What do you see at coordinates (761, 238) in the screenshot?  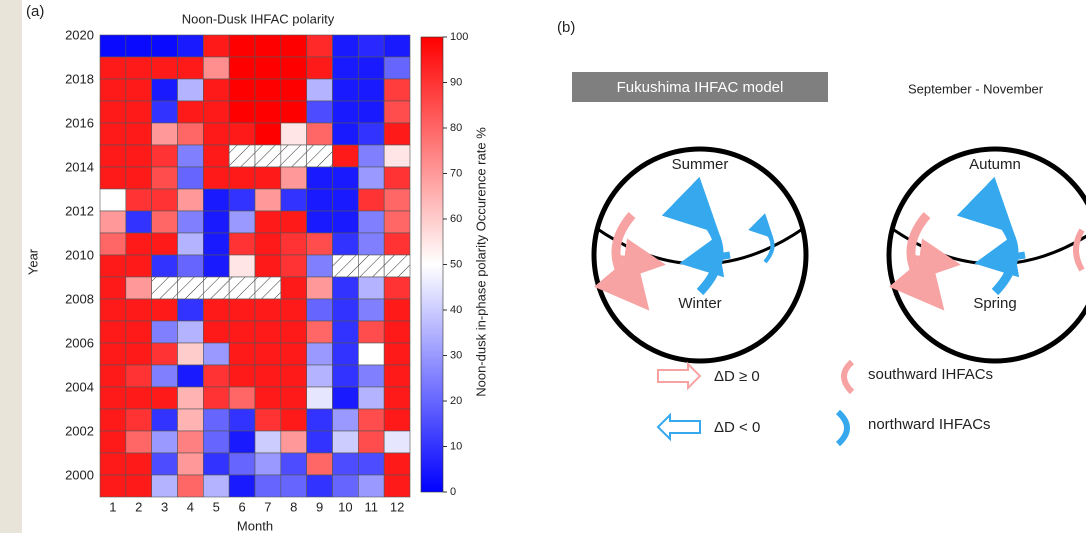 I see `northward-arc` at bounding box center [761, 238].